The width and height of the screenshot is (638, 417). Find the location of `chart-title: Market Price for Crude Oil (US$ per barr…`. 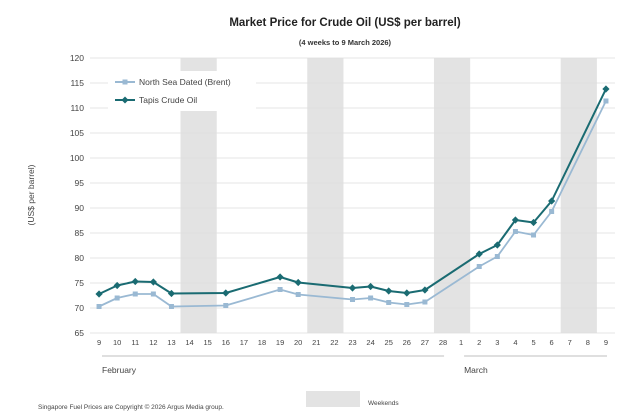

chart-title: Market Price for Crude Oil (US$ per barr… is located at coordinates (345, 23).